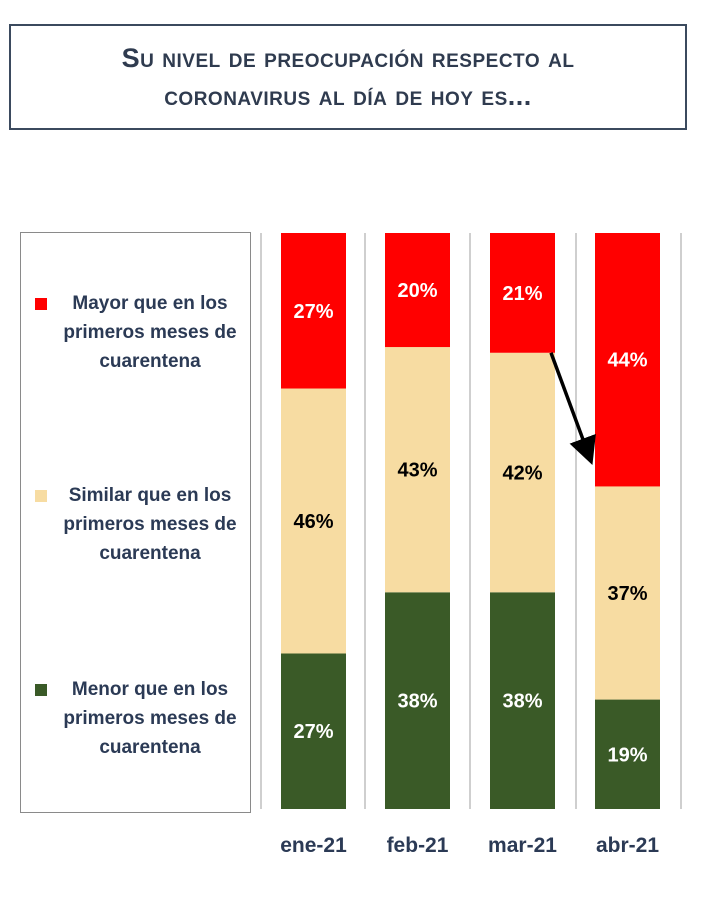 This screenshot has height=919, width=711. I want to click on x-tick-label-ene-21: ene-21, so click(313, 845).